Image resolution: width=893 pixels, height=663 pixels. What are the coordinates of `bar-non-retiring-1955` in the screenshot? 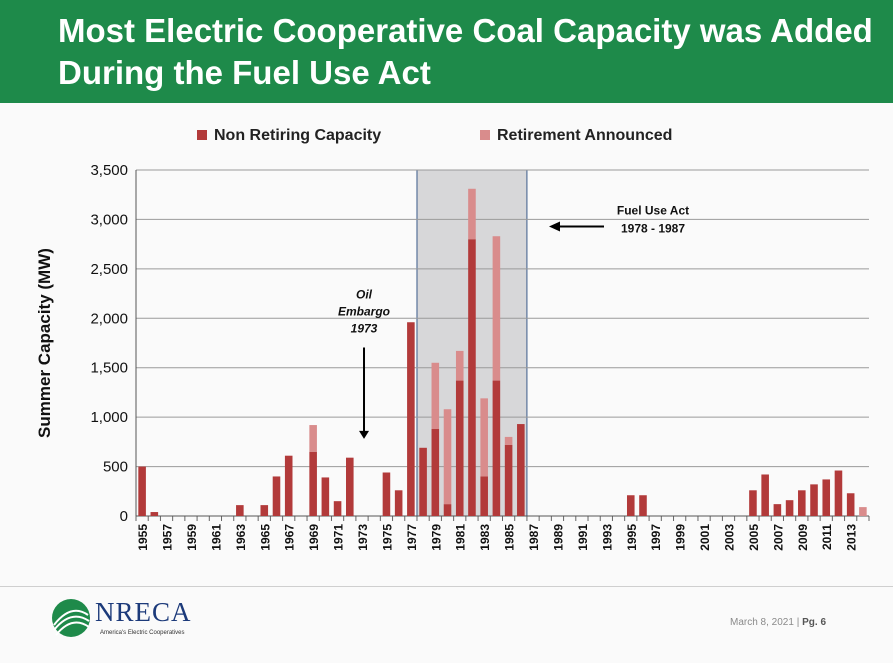 It's located at (142, 491).